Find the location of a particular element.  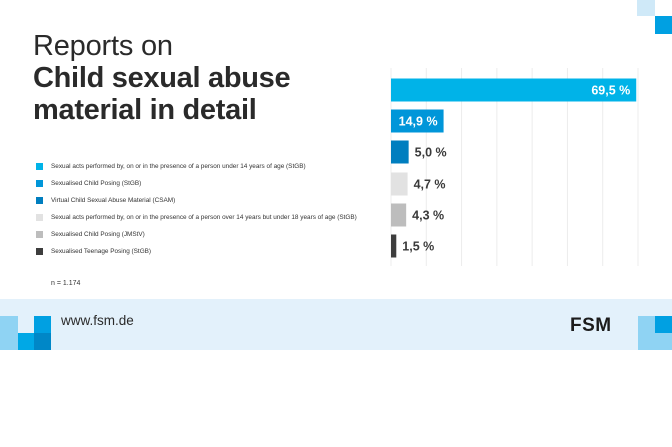

legend-item: Sexualised Child Posing (StGB) is located at coordinates (88, 183).